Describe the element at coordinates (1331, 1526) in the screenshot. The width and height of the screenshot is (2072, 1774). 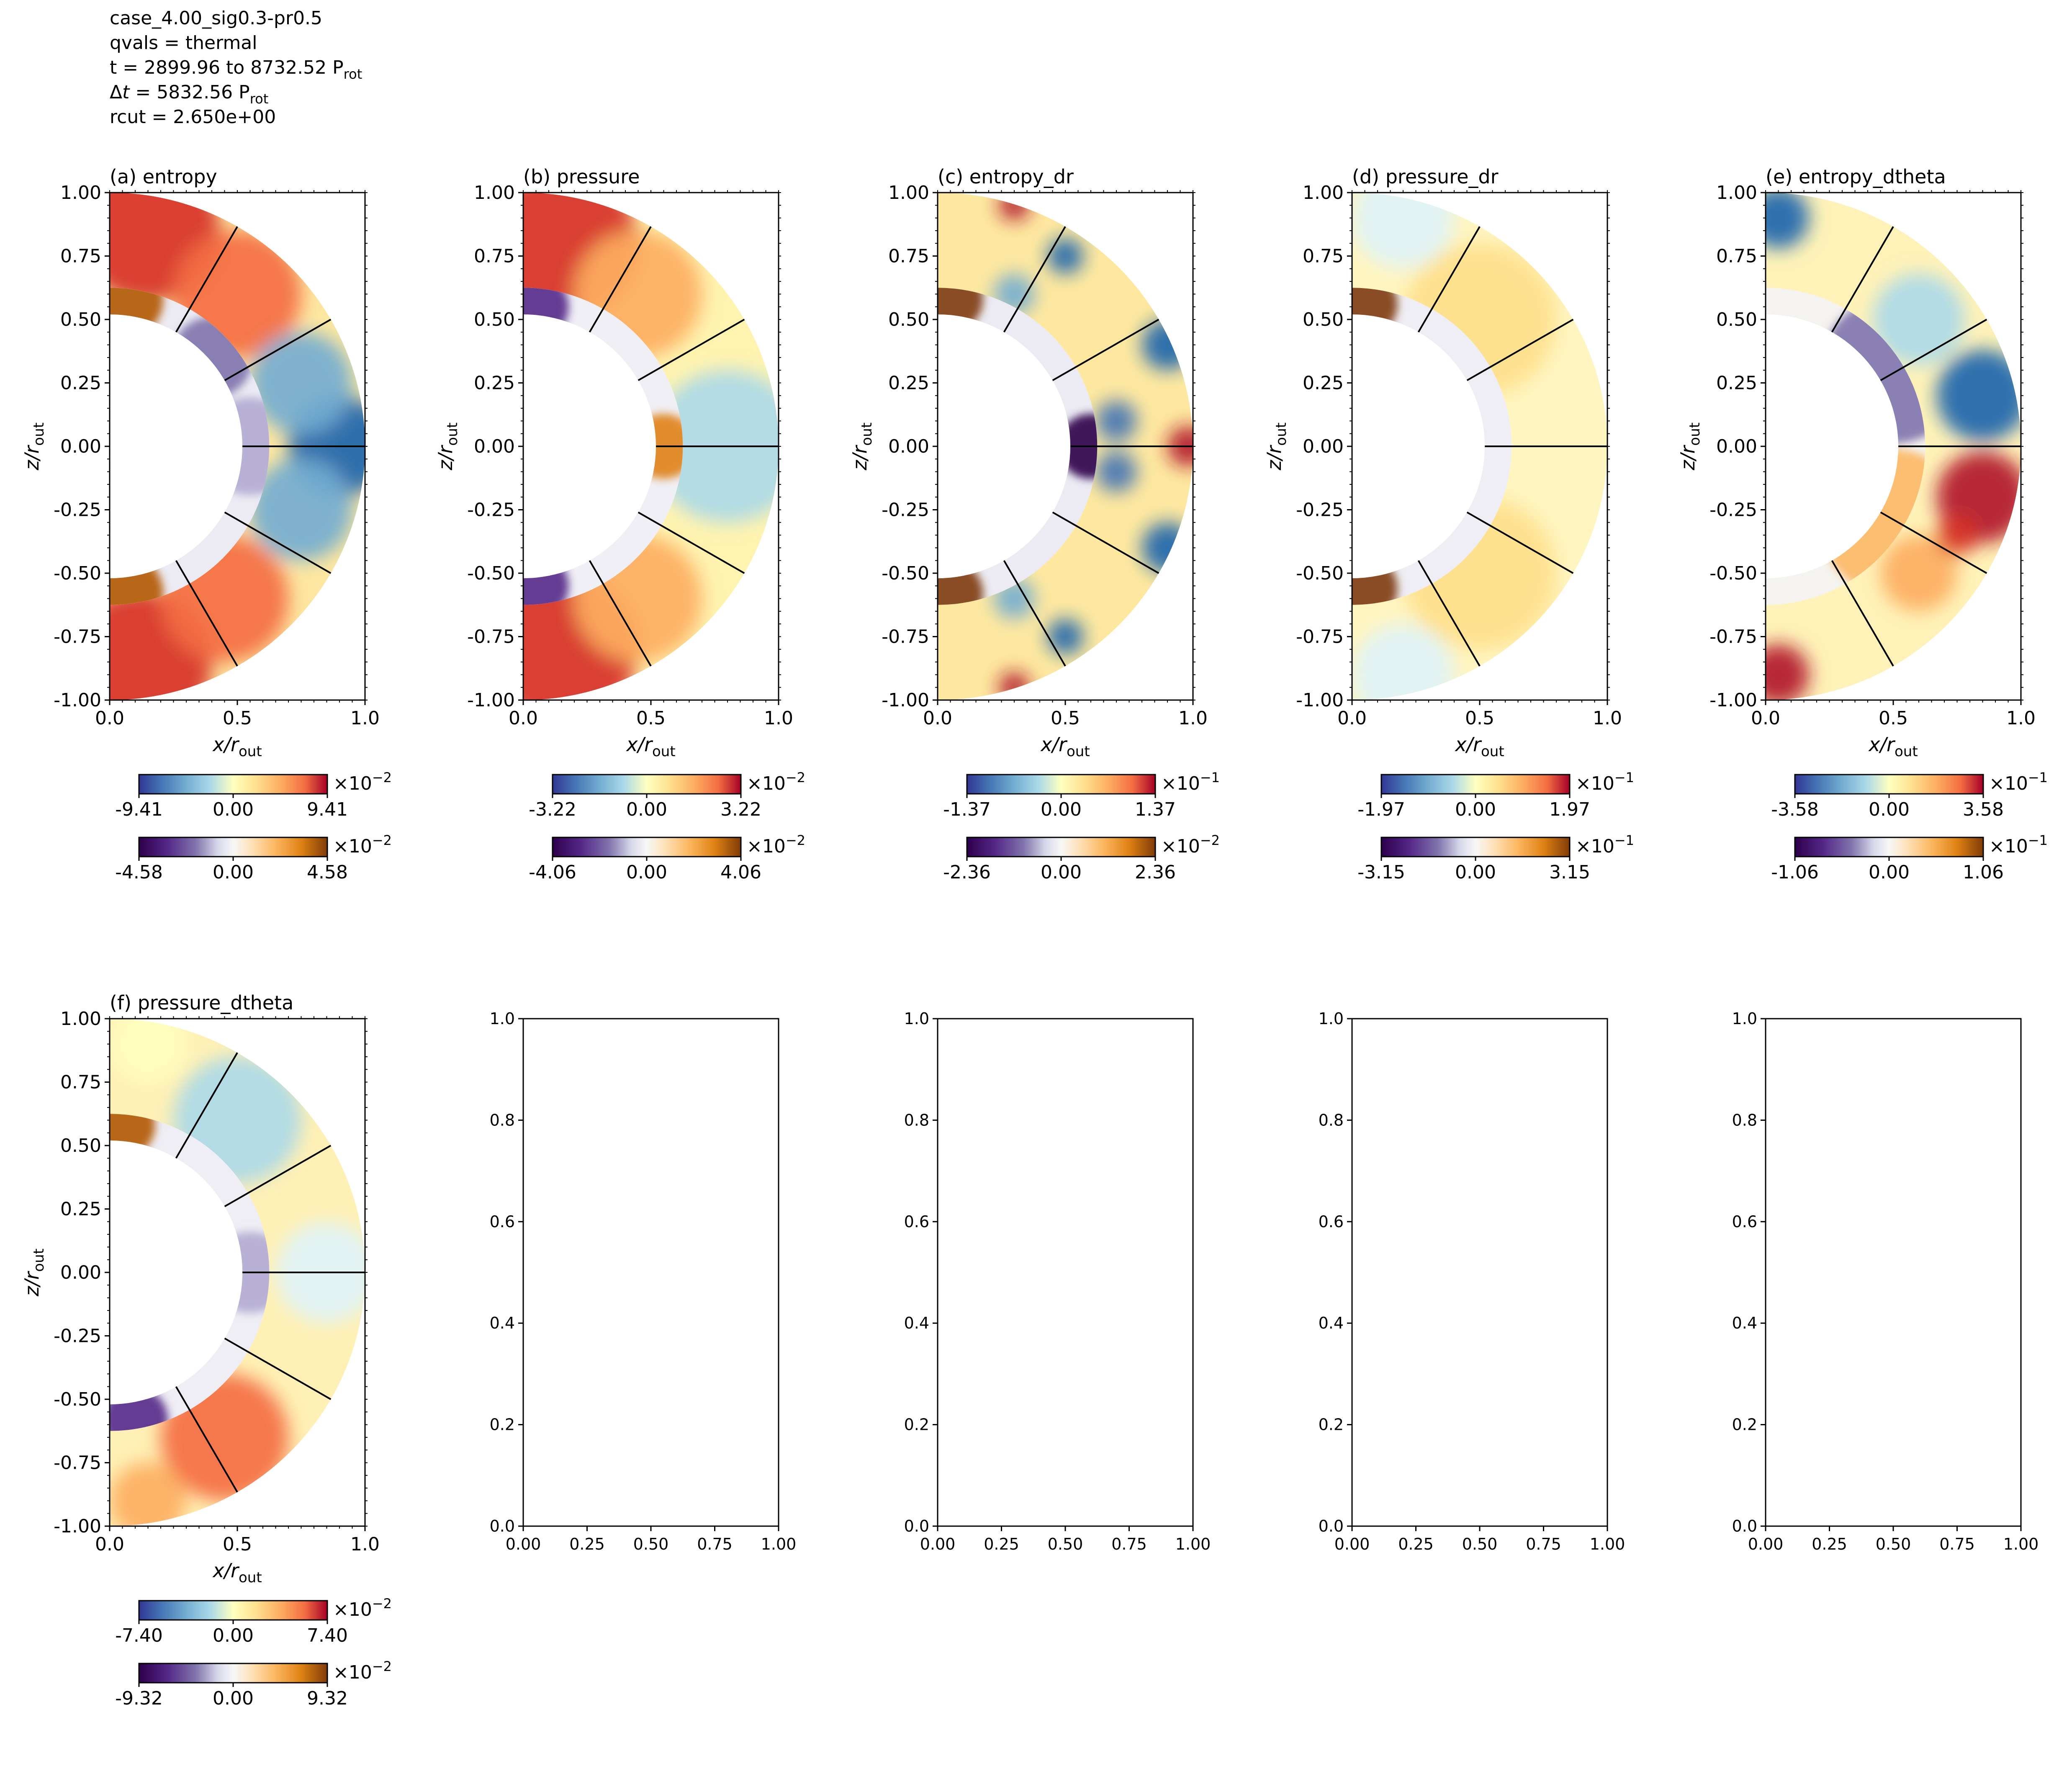
I see `y-tick-label: 0.0` at that location.